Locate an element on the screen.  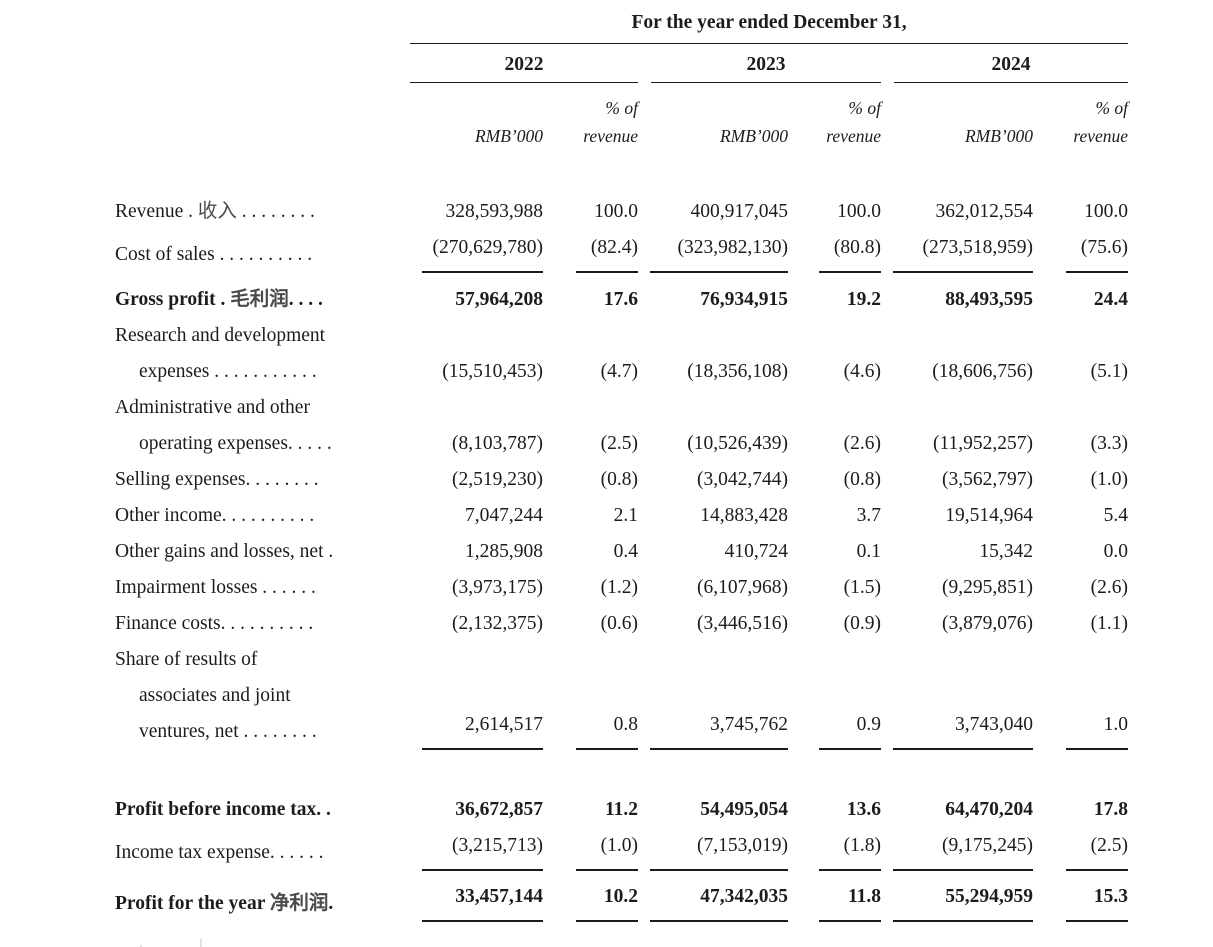
underlined-value: (1.8) is located at coordinates (850, 849).